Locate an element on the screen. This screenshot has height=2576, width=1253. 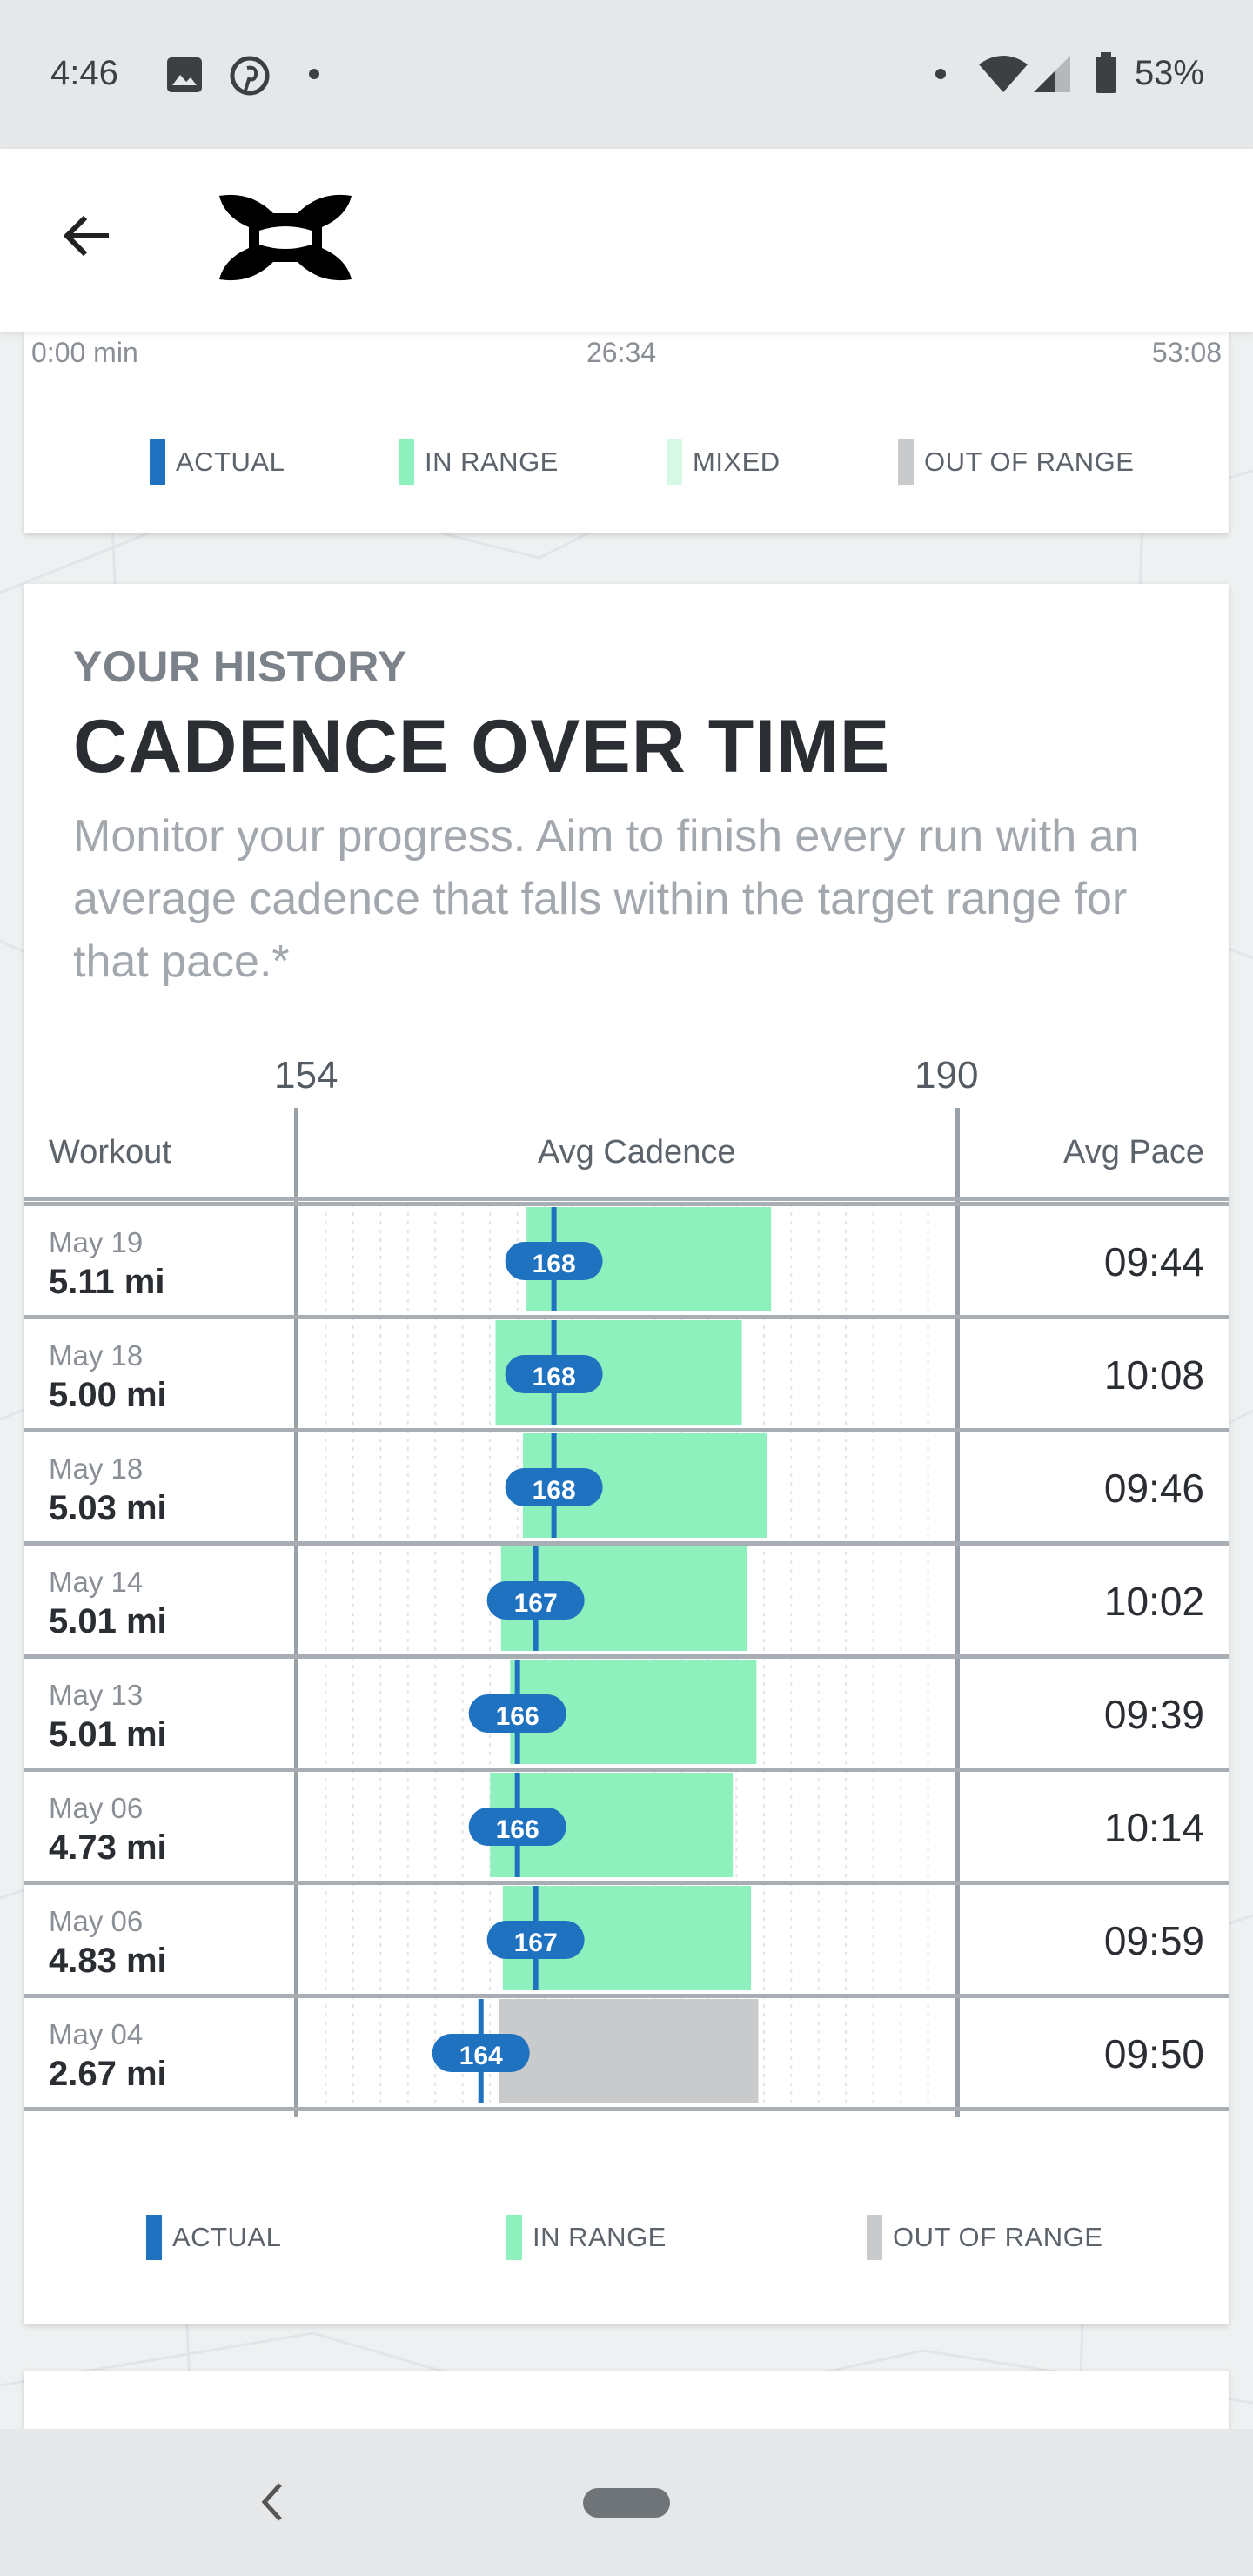
workout-avg-pace: 10:14 is located at coordinates (1153, 1827).